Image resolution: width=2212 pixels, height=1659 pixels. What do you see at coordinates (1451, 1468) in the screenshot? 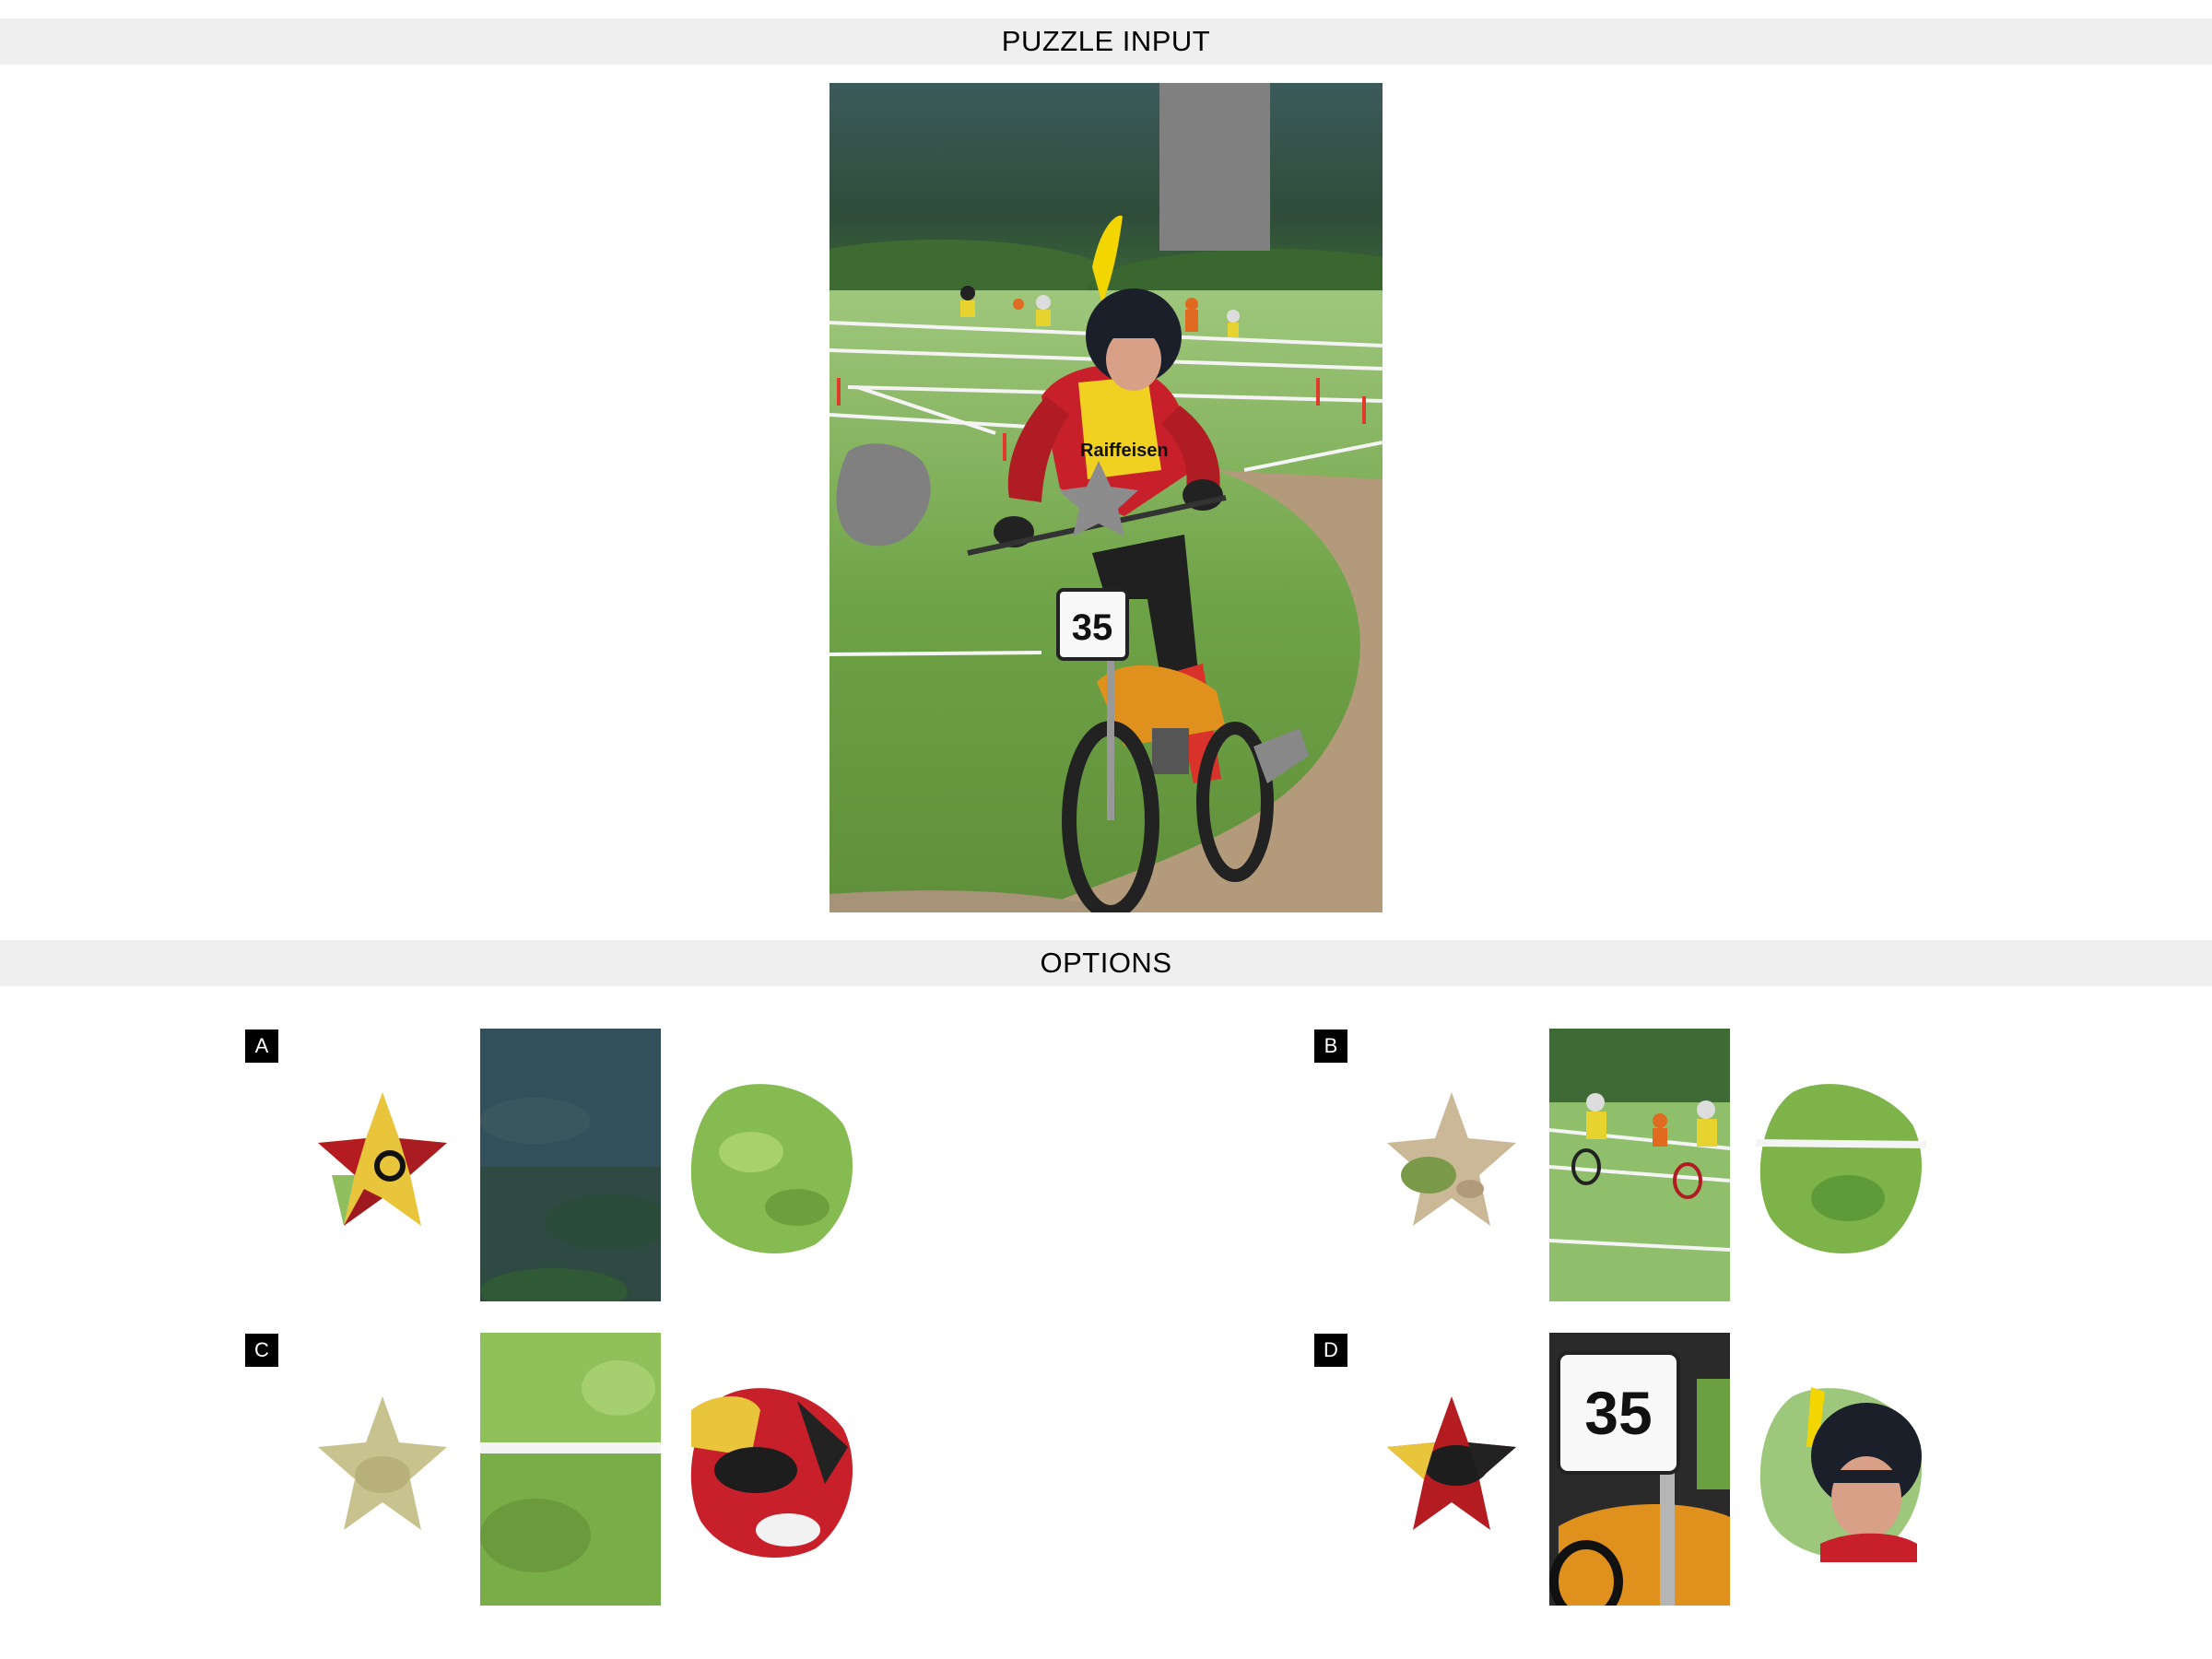
I see `option-d-star-piece` at bounding box center [1451, 1468].